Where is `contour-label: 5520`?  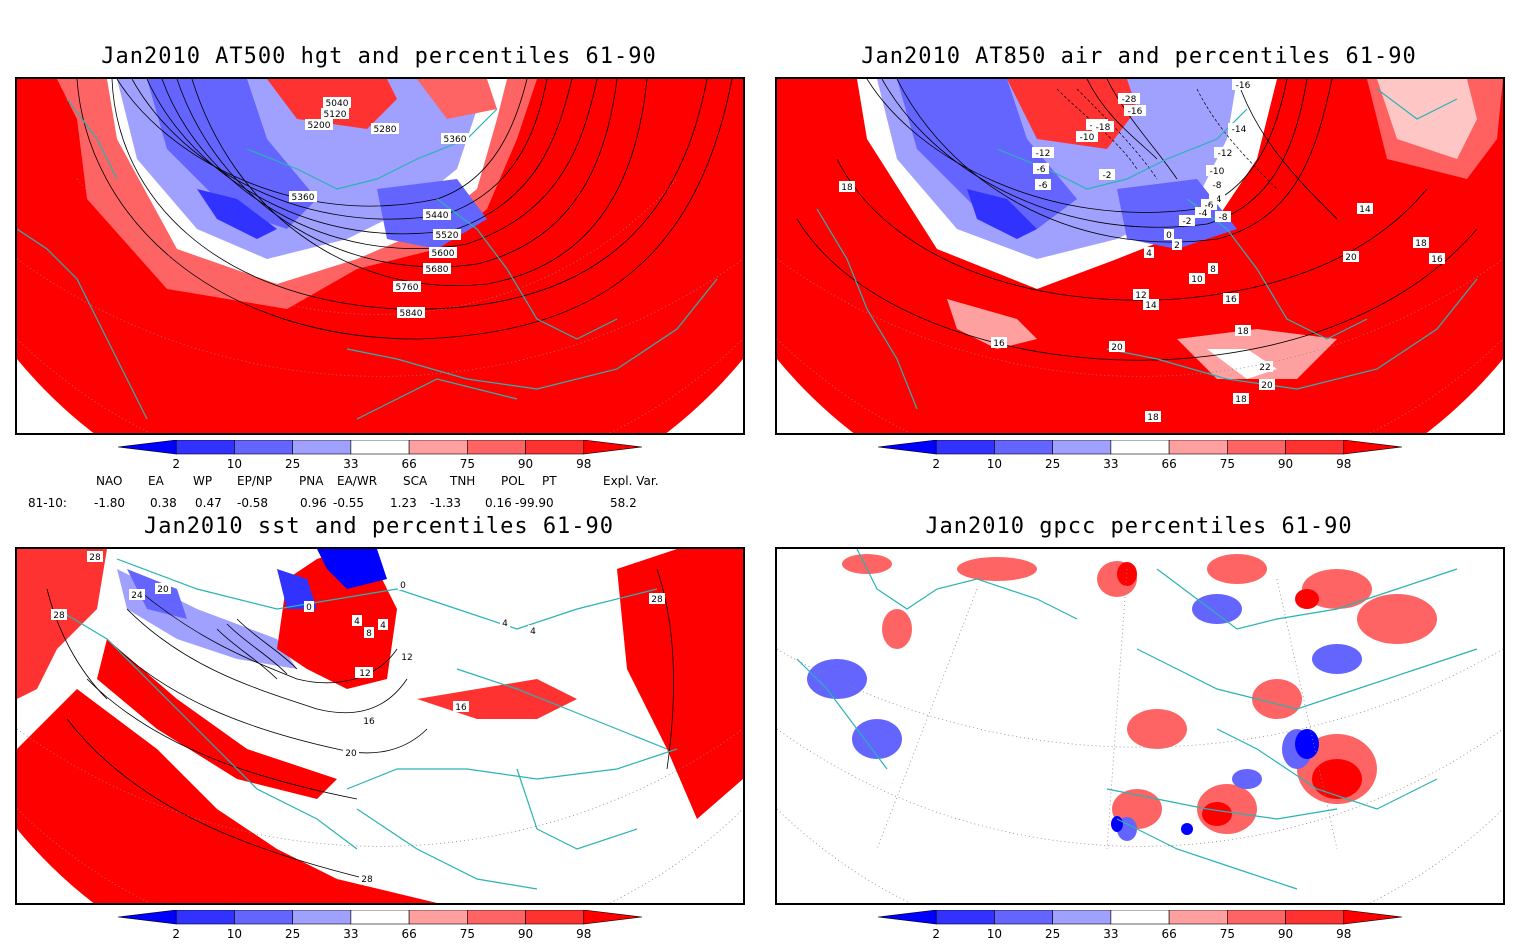 contour-label: 5520 is located at coordinates (447, 236).